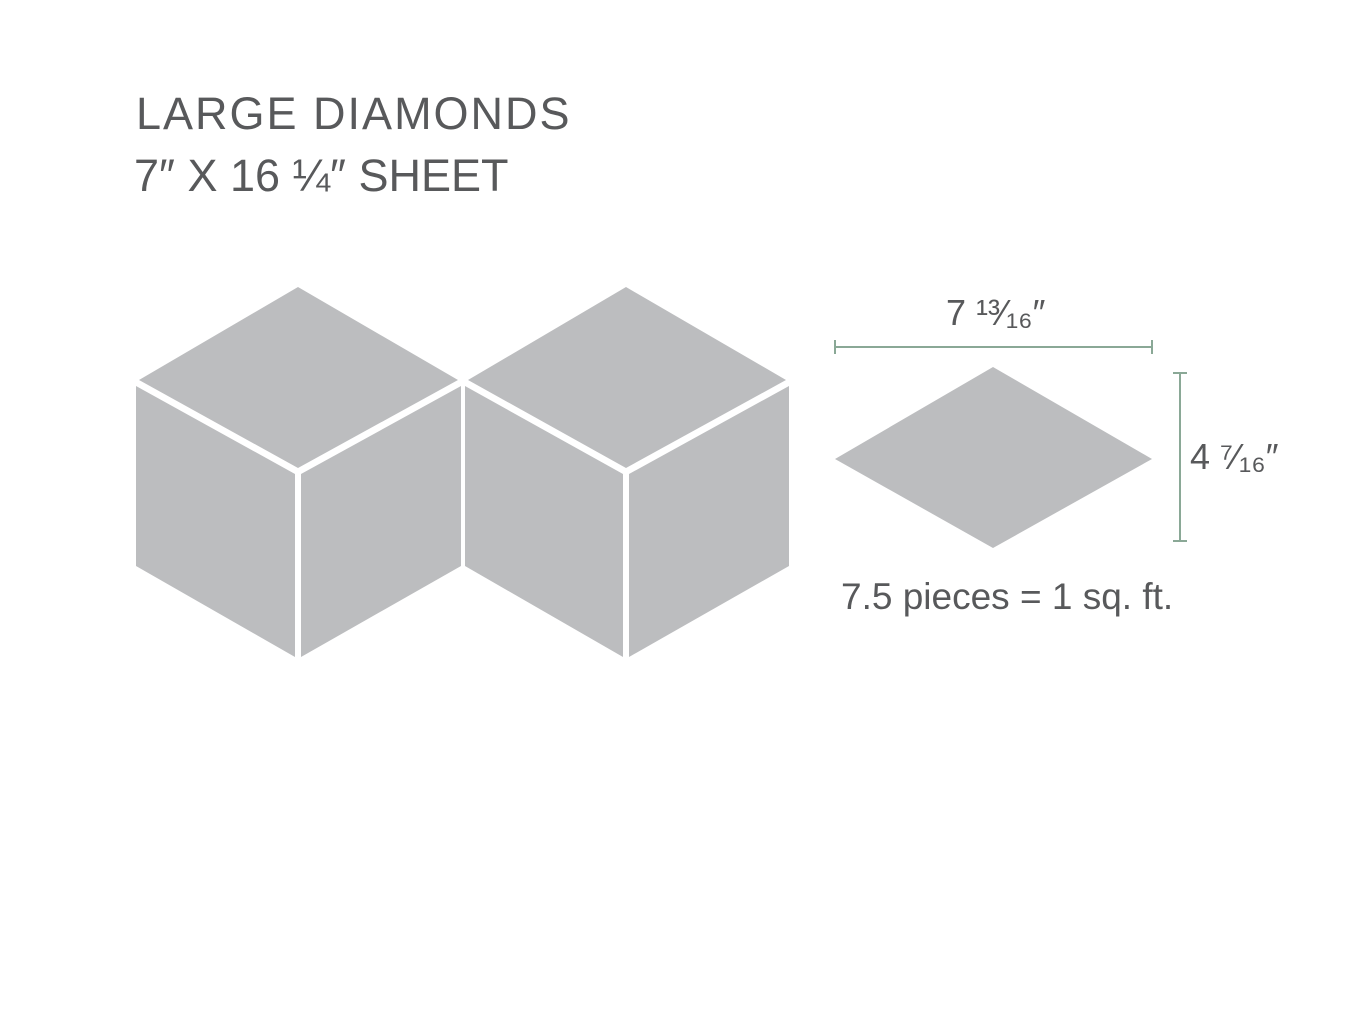  What do you see at coordinates (996, 312) in the screenshot?
I see `tile-width-label: 7 ¹³⁄₁₆″` at bounding box center [996, 312].